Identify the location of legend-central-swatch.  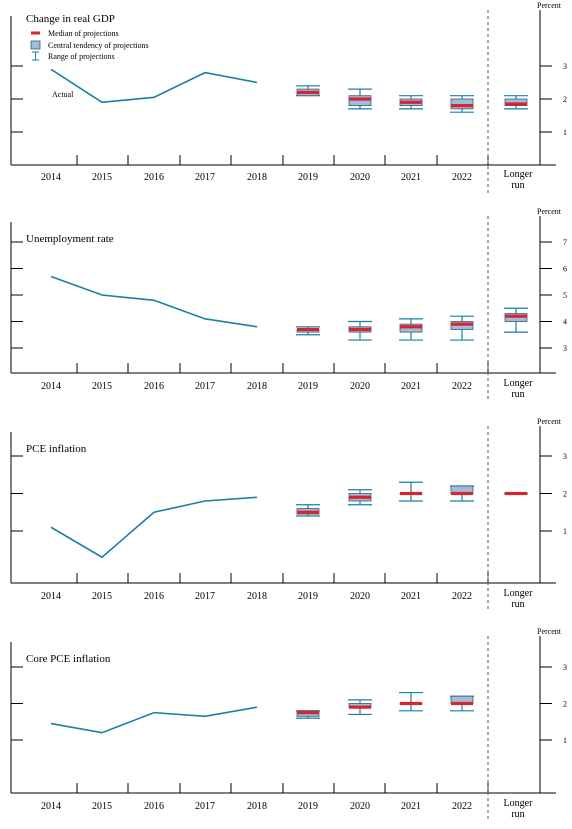
(35, 45).